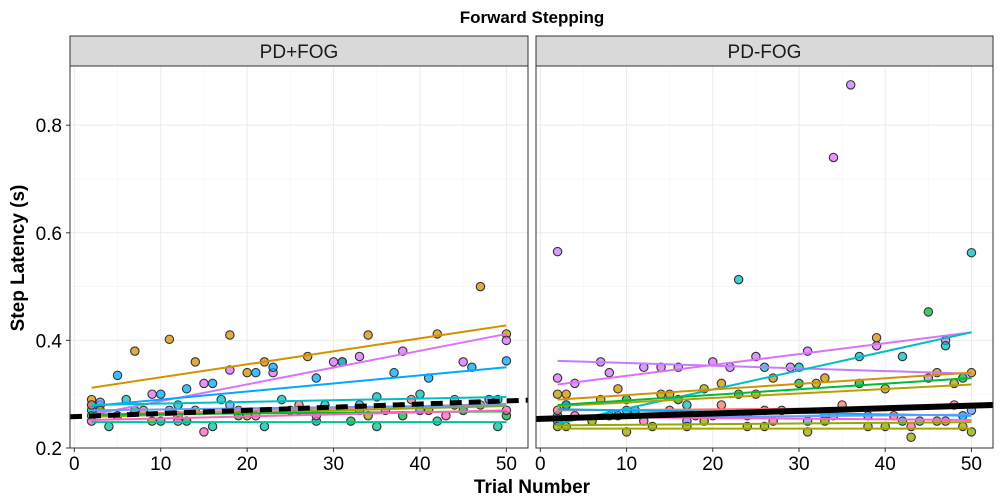  Describe the element at coordinates (18, 258) in the screenshot. I see `y-axis-title: Step Latency (s)` at that location.